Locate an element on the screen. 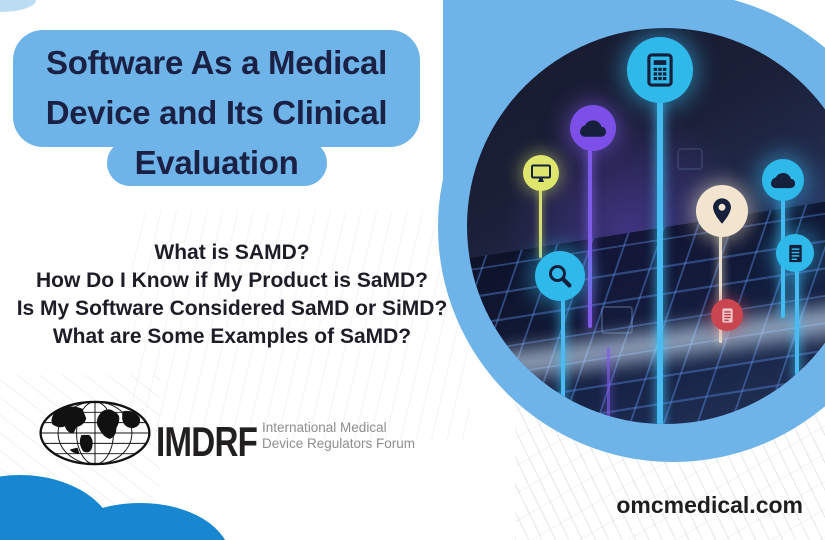 The height and width of the screenshot is (540, 825). title-highlight-box-line3 is located at coordinates (217, 163).